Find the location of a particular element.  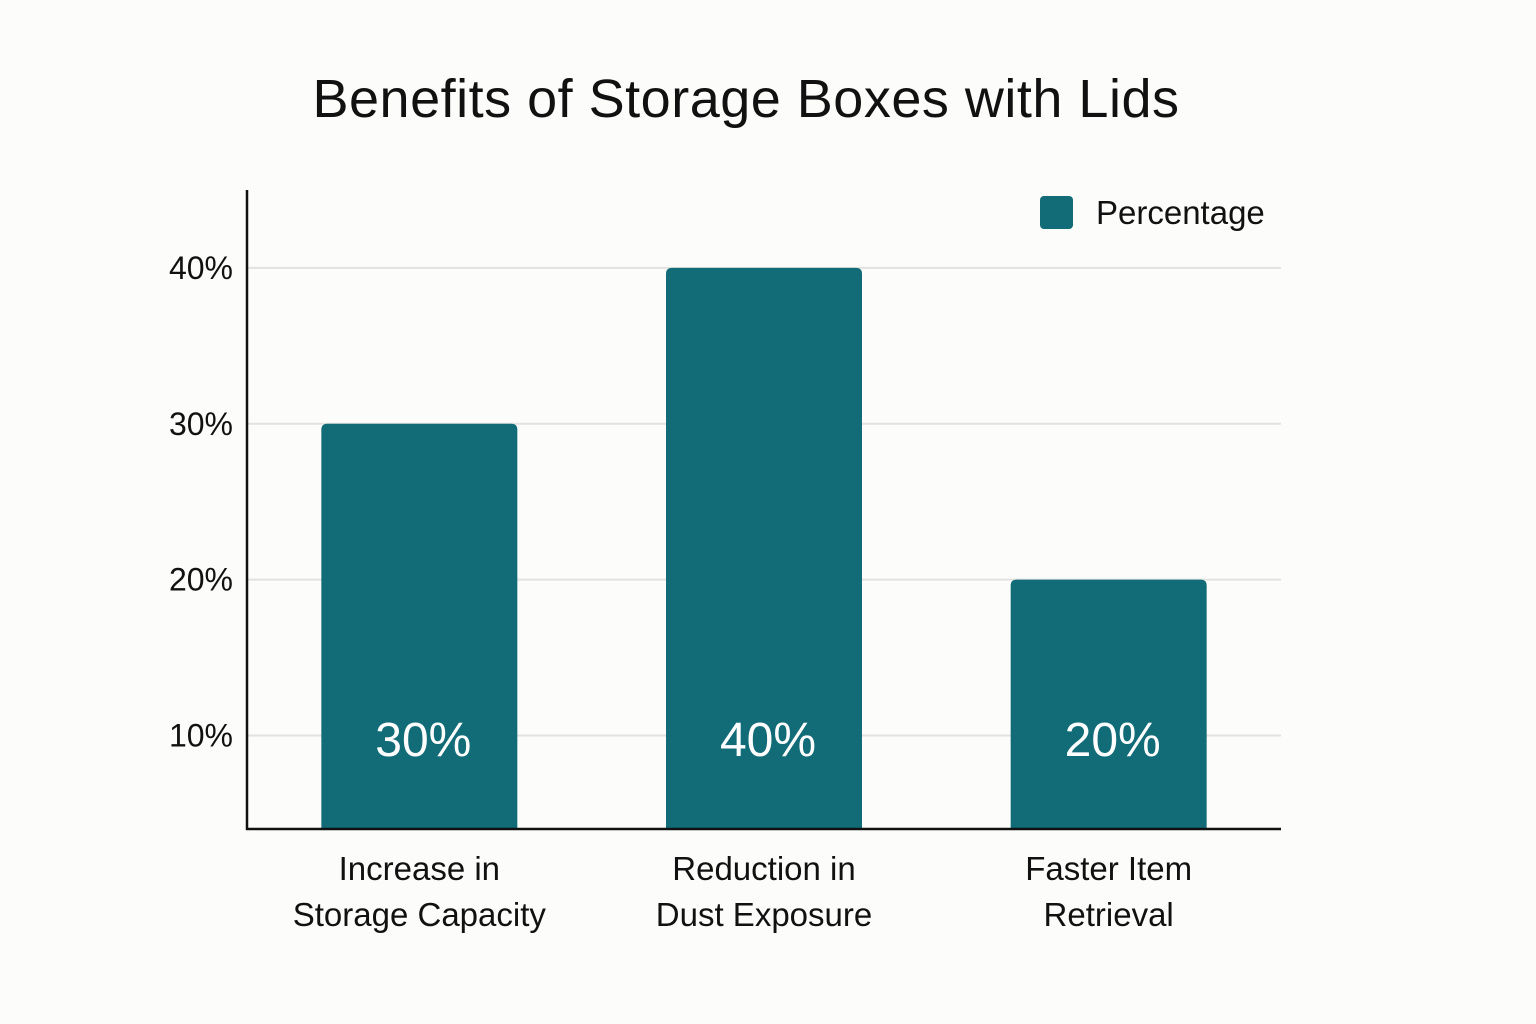

x-category-label: Increase in is located at coordinates (419, 868).